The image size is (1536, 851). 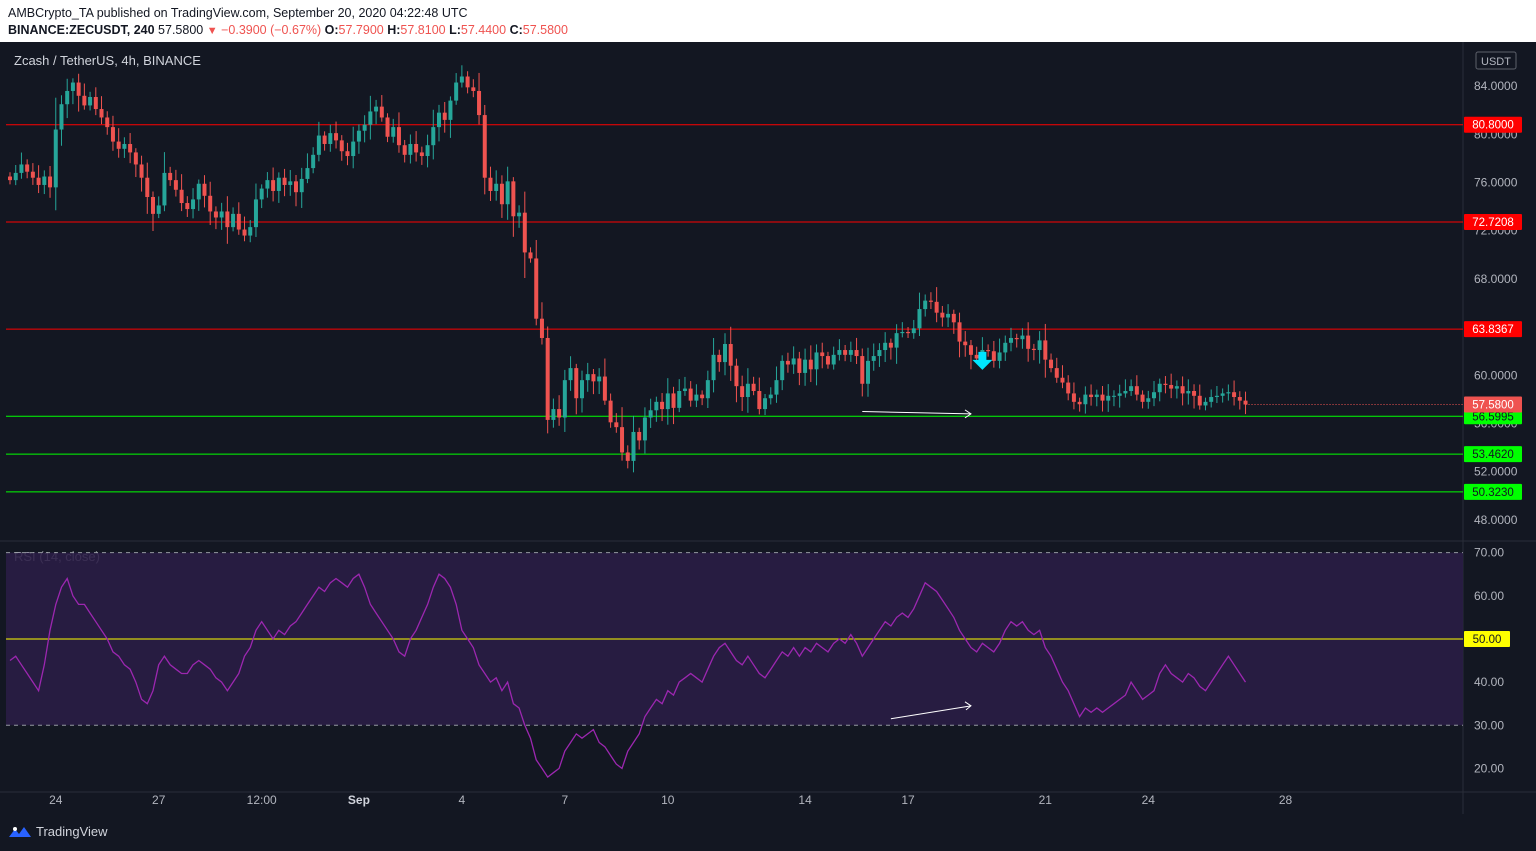 What do you see at coordinates (72, 831) in the screenshot?
I see `brand-label: TradingView` at bounding box center [72, 831].